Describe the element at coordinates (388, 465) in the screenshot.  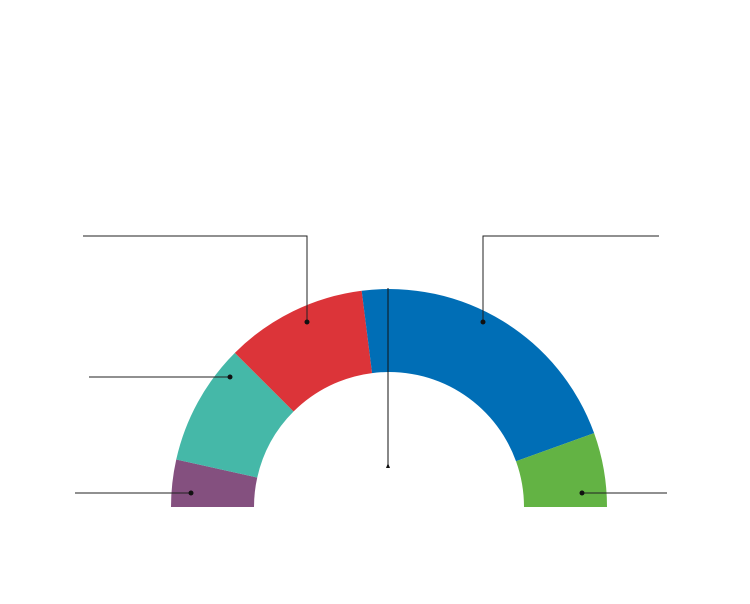
I see `midline-arrow` at that location.